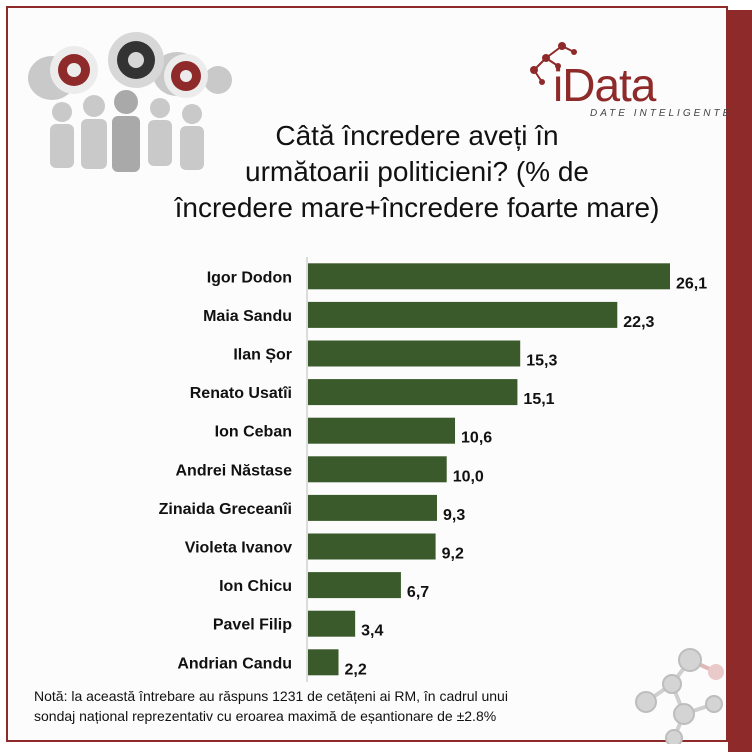  Describe the element at coordinates (255, 586) in the screenshot. I see `category-label: Ion Chicu` at that location.